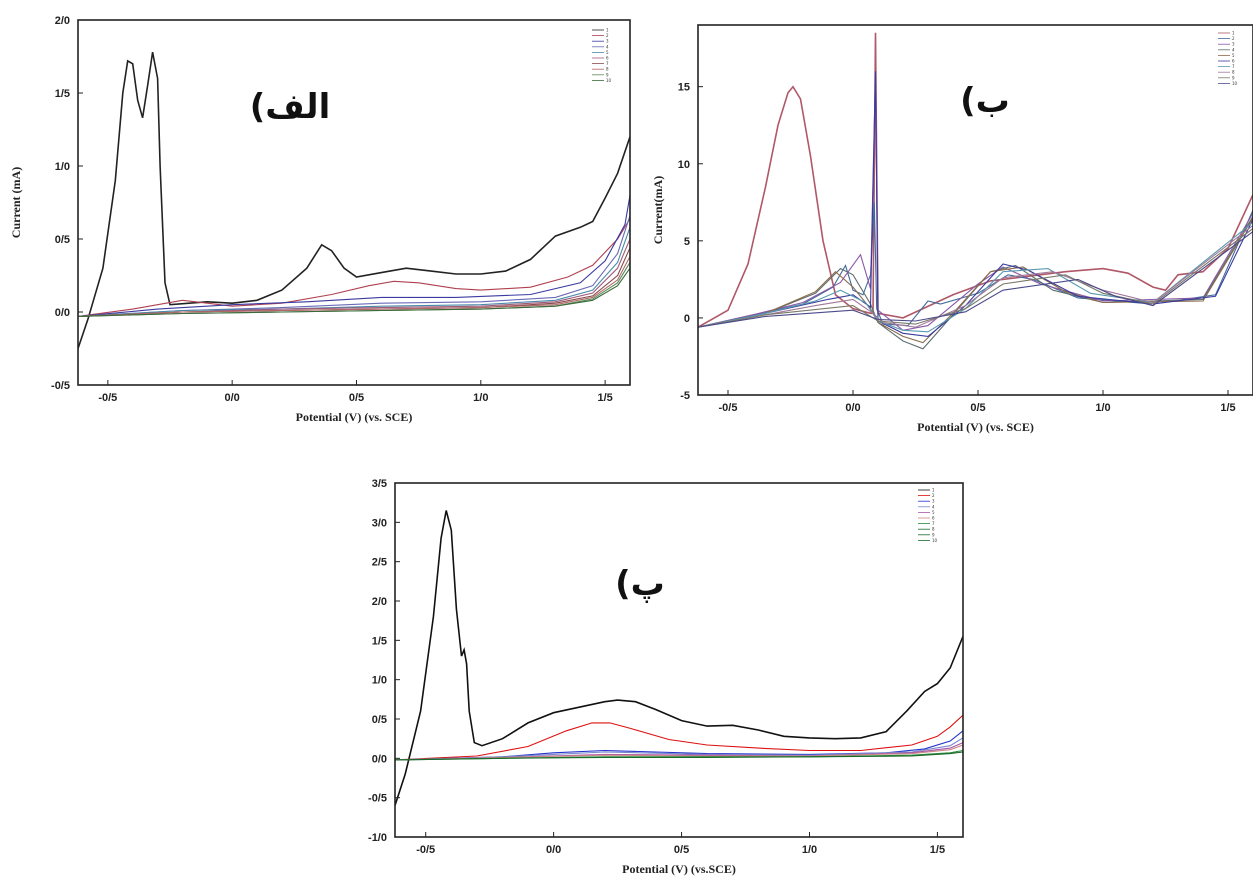 This screenshot has width=1253, height=889. Describe the element at coordinates (379, 563) in the screenshot. I see `y-tick-label: 2/5` at that location.